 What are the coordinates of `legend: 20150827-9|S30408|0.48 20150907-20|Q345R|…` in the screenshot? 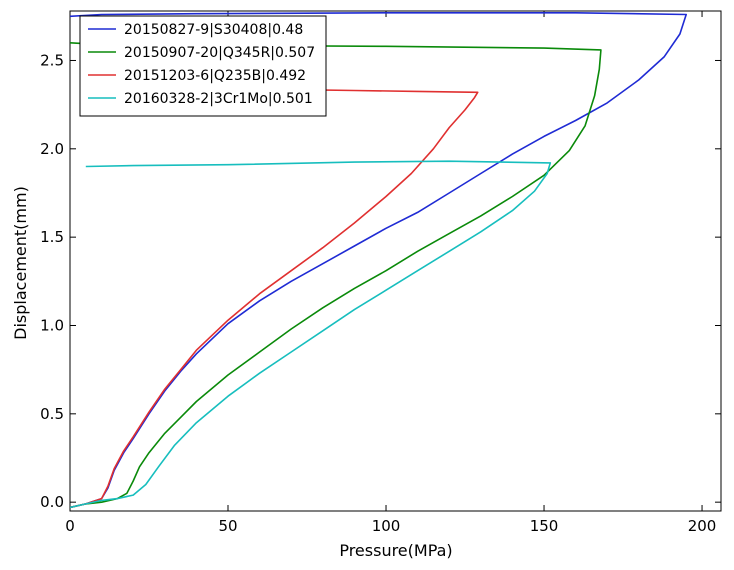 It's located at (203, 66).